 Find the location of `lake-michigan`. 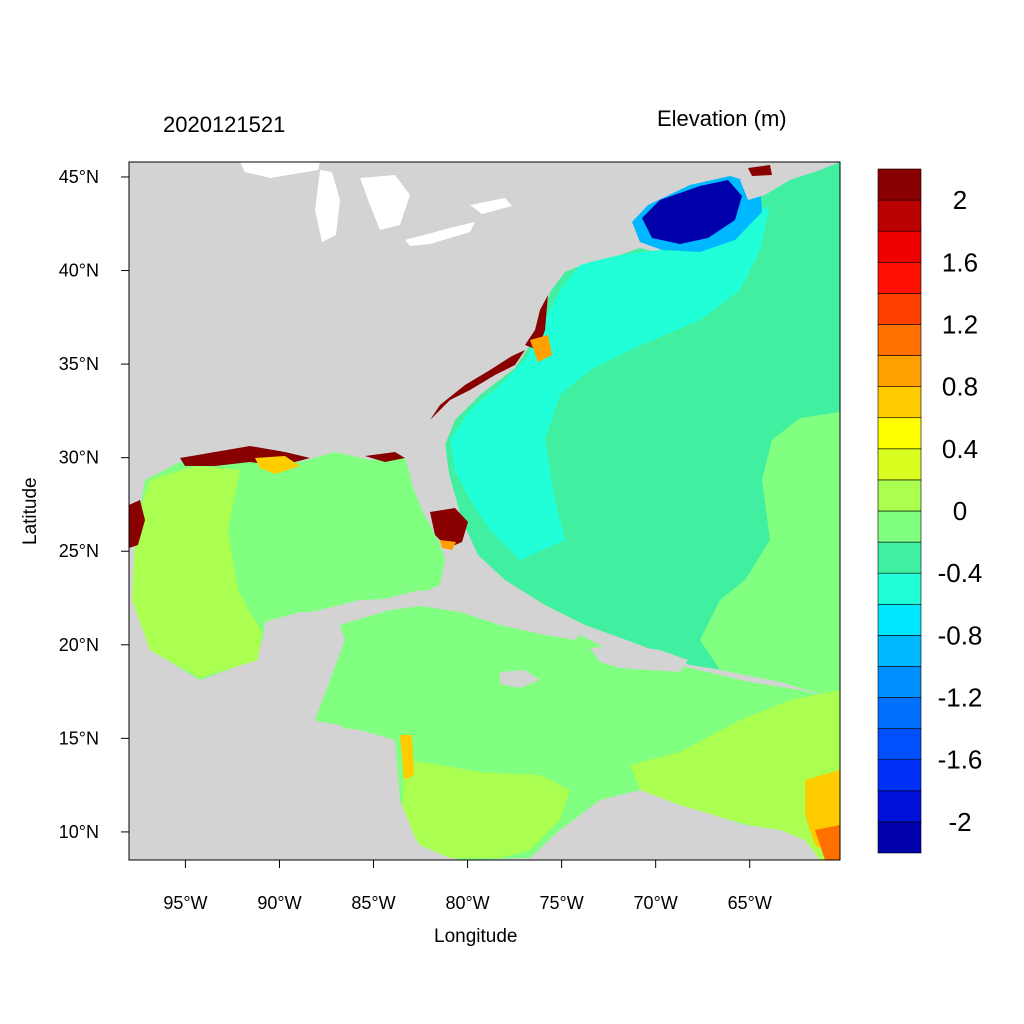

lake-michigan is located at coordinates (327, 206).